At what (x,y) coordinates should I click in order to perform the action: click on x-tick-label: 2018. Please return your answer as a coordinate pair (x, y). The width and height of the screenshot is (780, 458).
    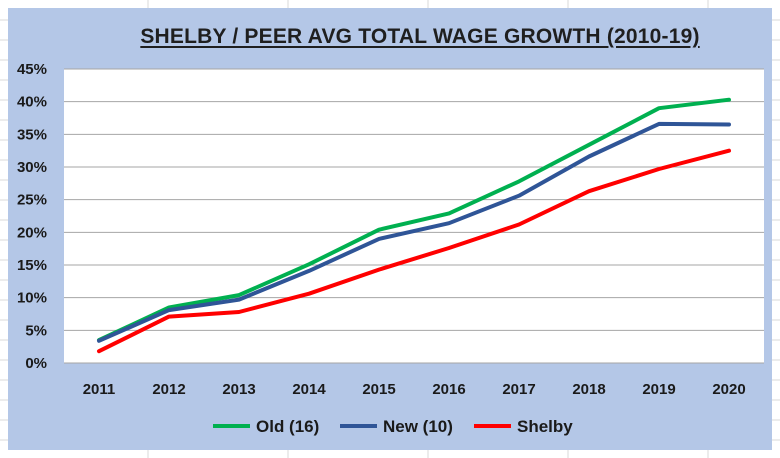
    Looking at the image, I should click on (588, 389).